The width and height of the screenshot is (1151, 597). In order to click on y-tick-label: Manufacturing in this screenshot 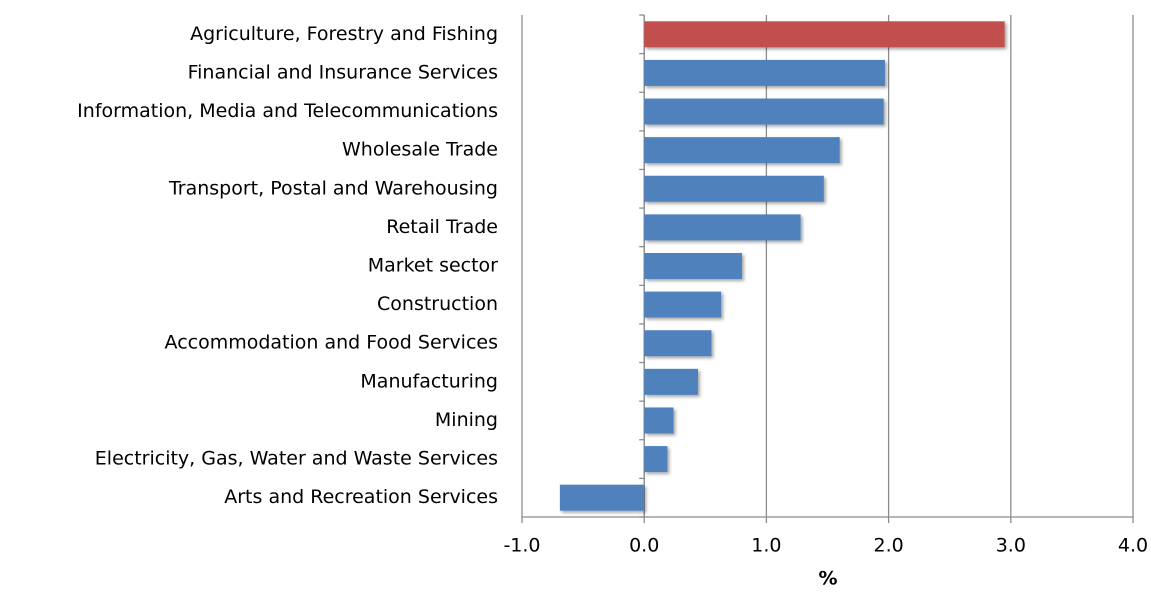, I will do `click(429, 381)`.